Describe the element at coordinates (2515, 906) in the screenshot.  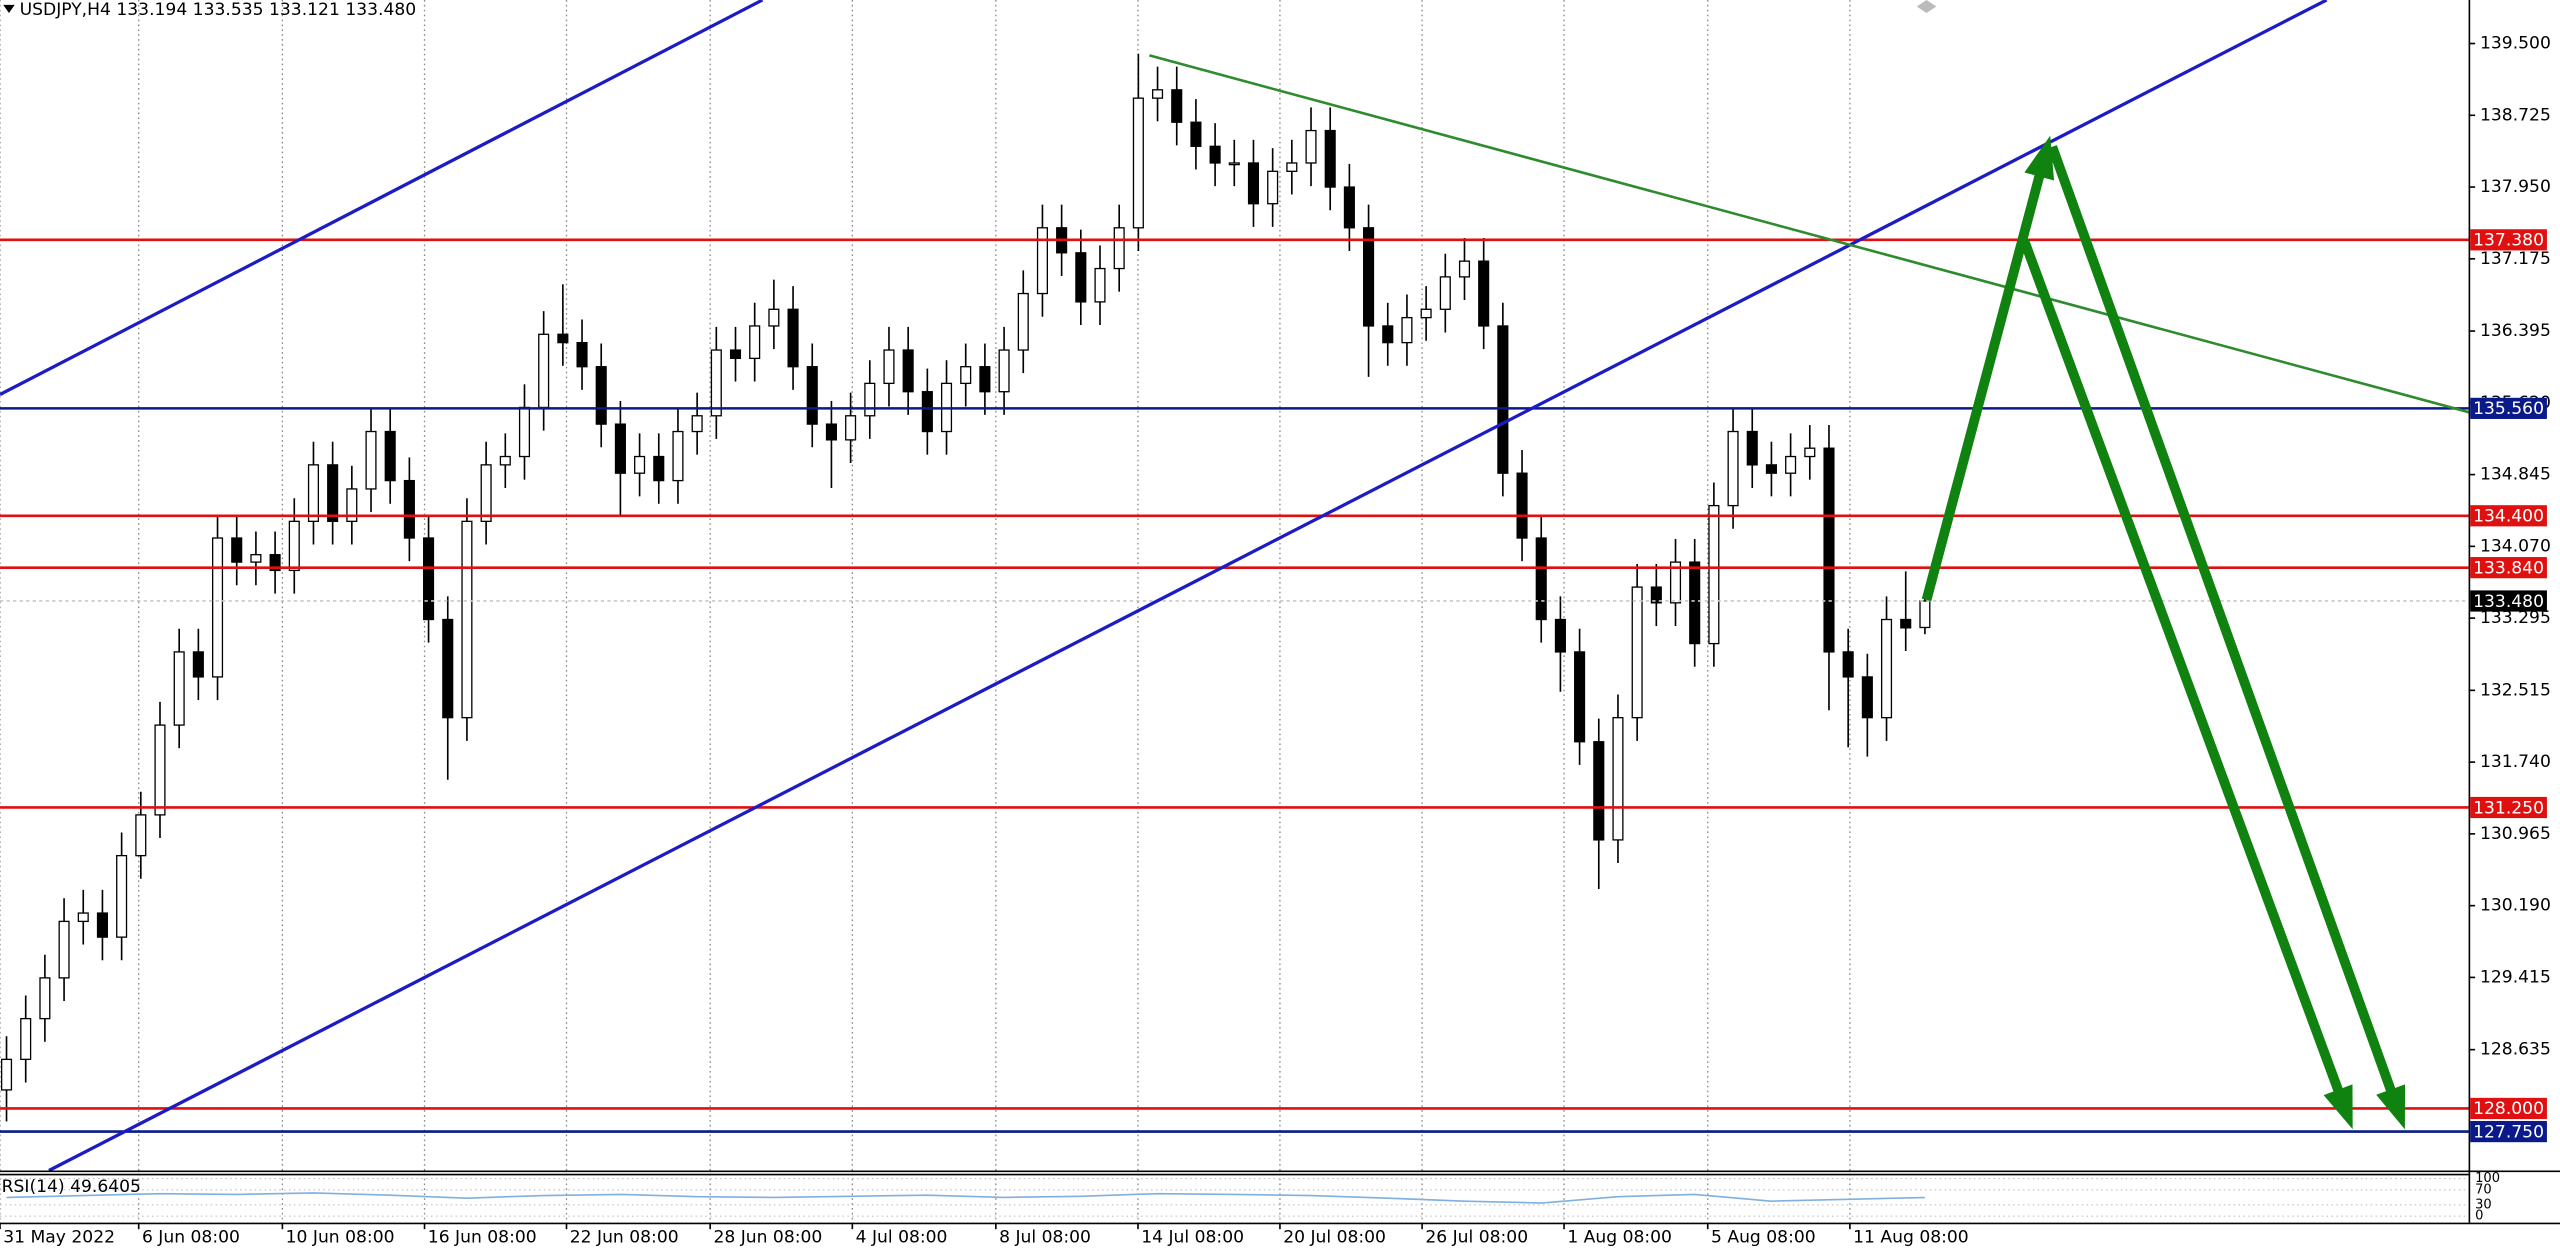
I see `y-tick-label: 130.190` at that location.